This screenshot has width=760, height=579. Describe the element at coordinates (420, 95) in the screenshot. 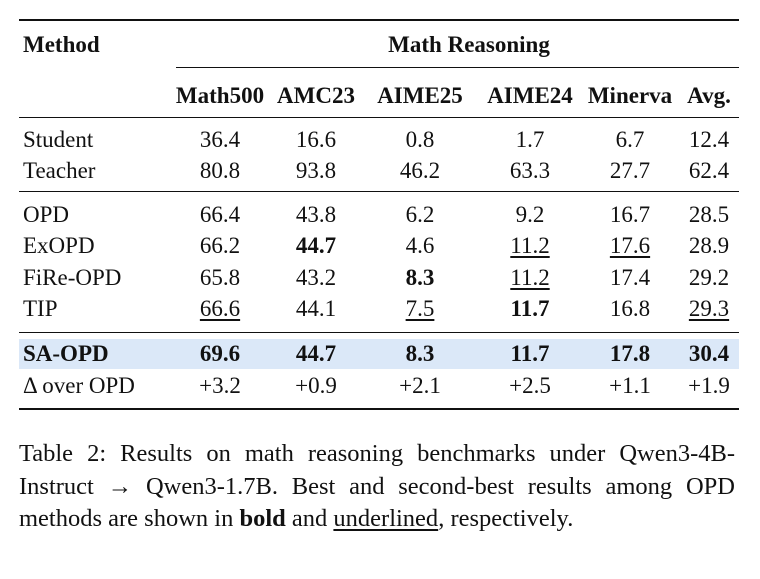

I see `column-header-aime25: AIME25` at that location.